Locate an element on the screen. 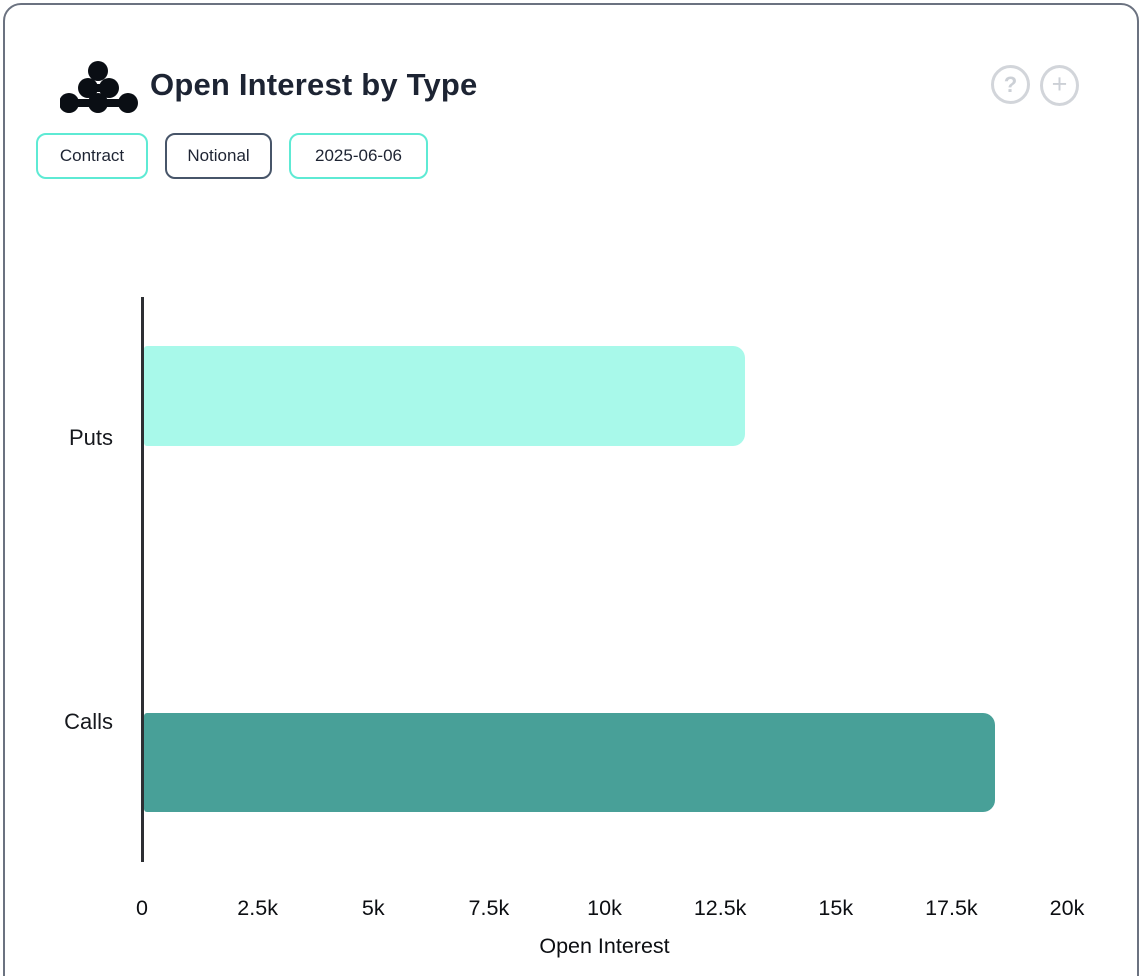 Image resolution: width=1142 pixels, height=976 pixels. date-selector-button: 2025-06-06 is located at coordinates (358, 156).